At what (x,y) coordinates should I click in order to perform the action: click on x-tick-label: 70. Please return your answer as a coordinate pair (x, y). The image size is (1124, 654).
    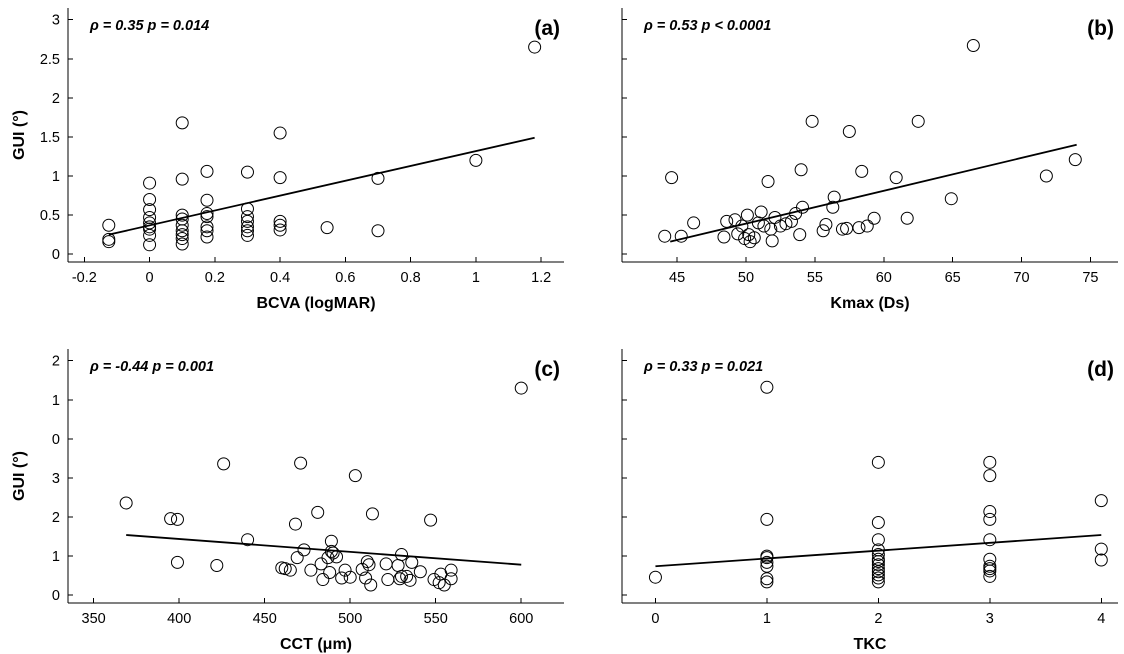
    Looking at the image, I should click on (1021, 278).